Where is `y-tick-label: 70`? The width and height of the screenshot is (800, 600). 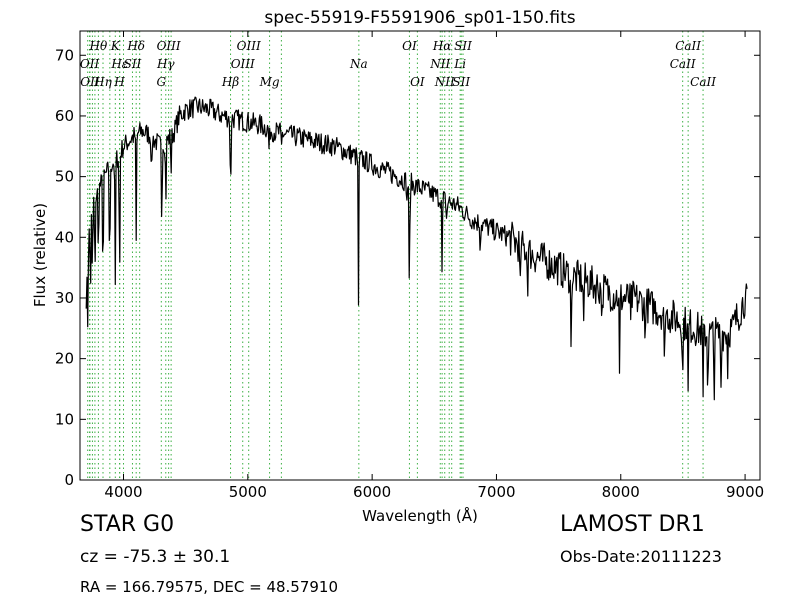
y-tick-label: 70 is located at coordinates (64, 55).